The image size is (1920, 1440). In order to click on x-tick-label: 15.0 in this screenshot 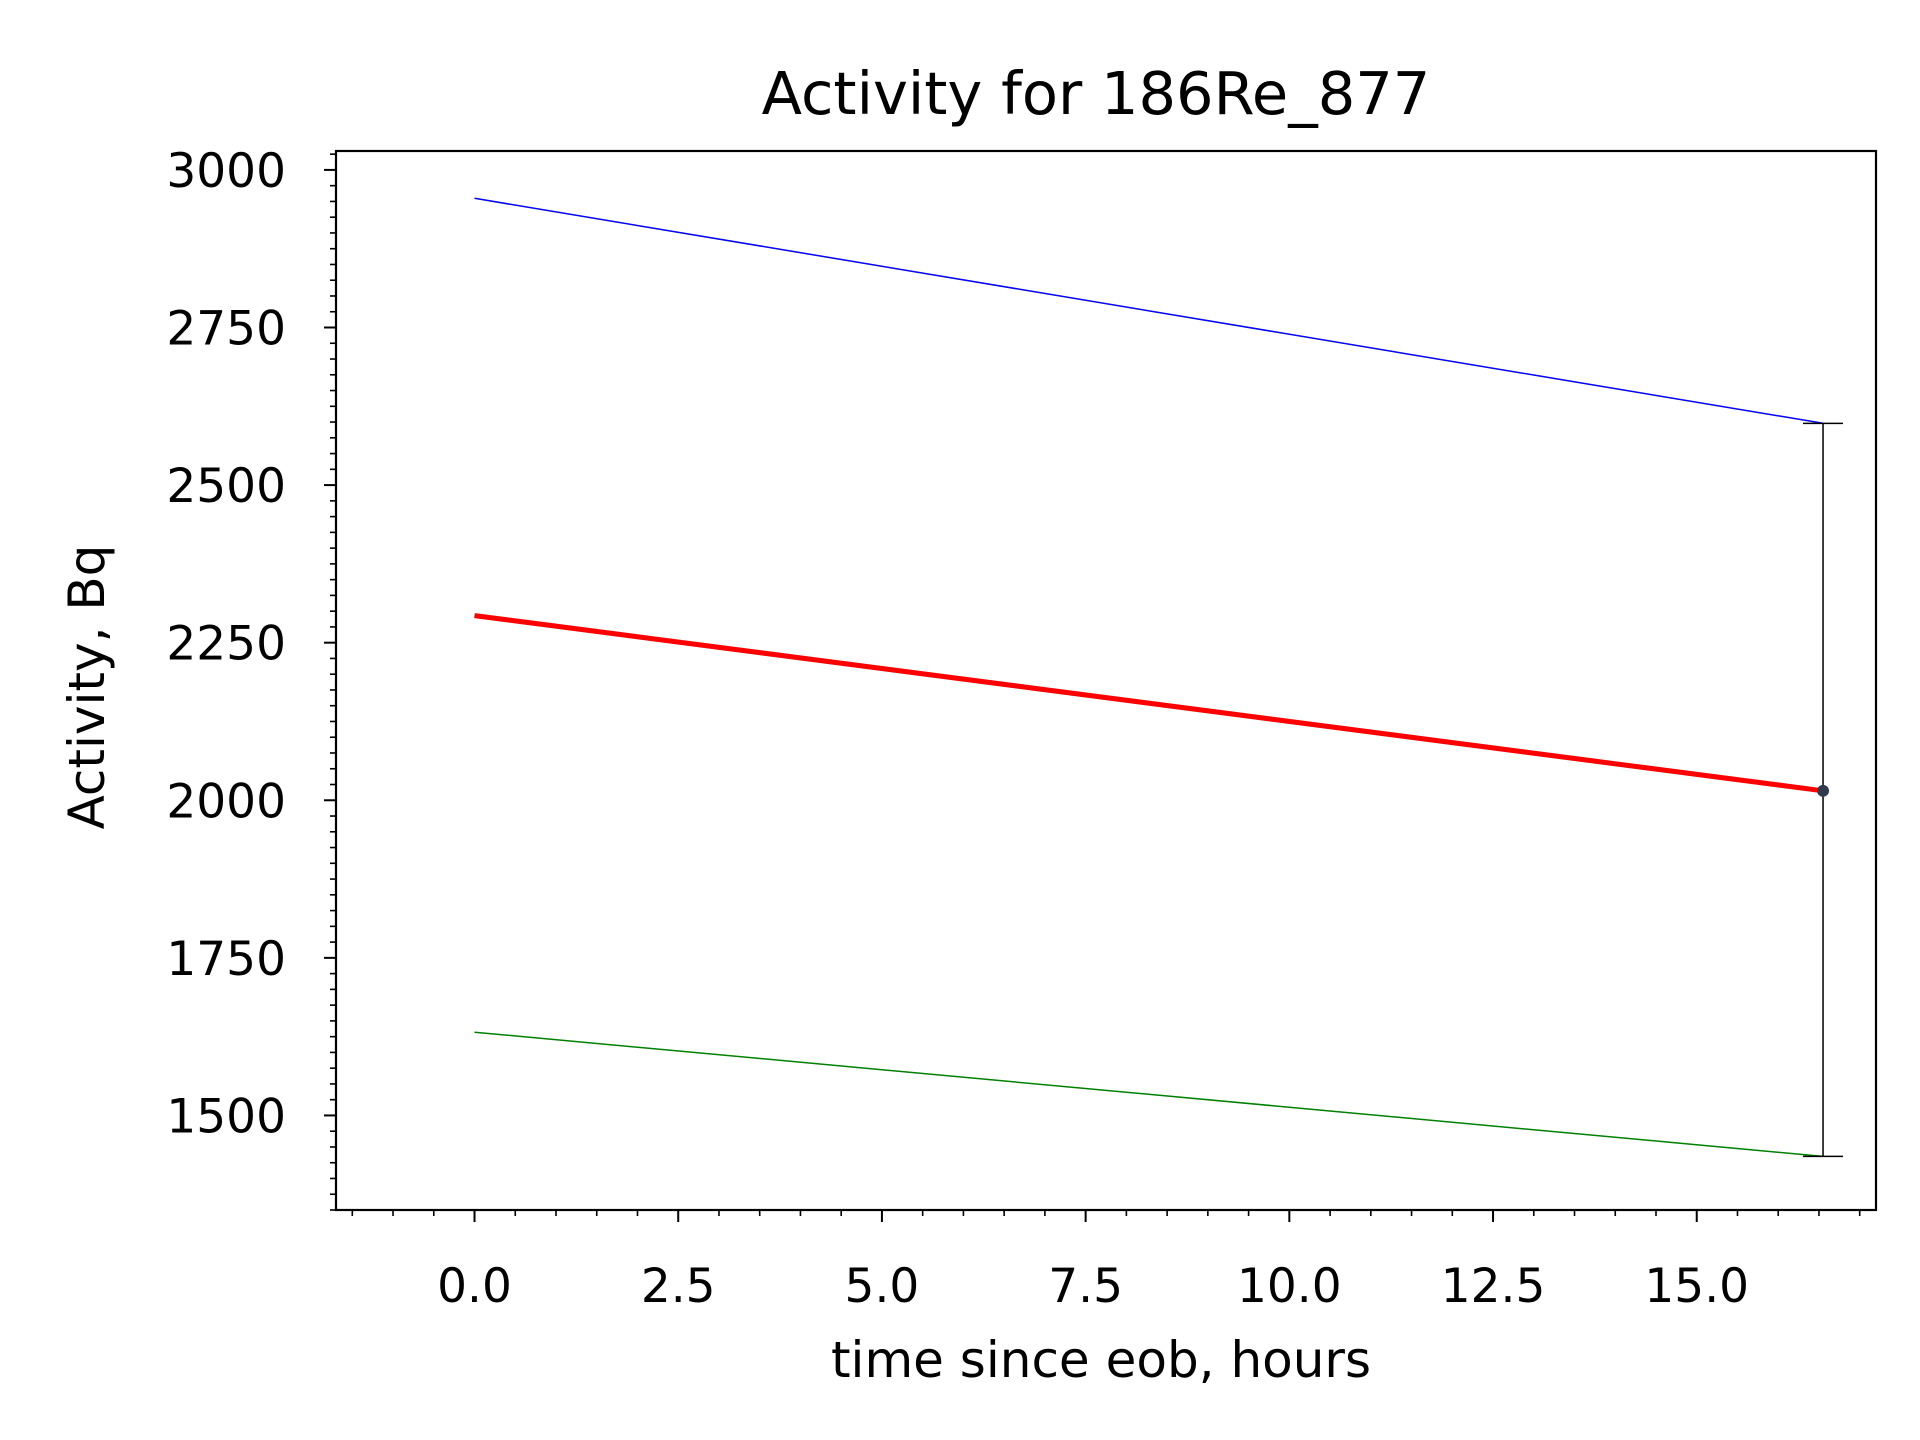, I will do `click(1696, 1286)`.